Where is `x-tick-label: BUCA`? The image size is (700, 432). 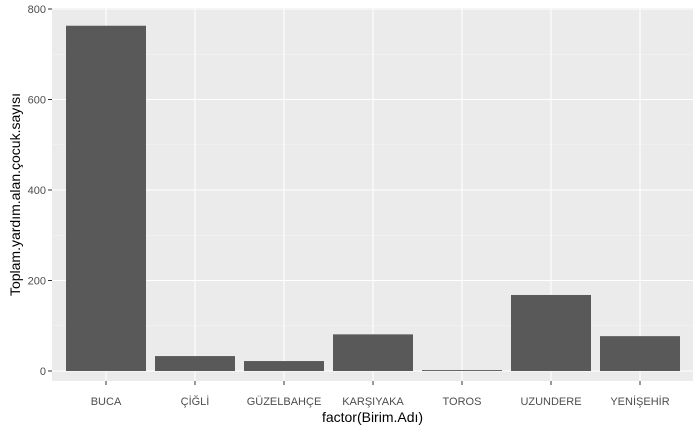 x-tick-label: BUCA is located at coordinates (106, 402).